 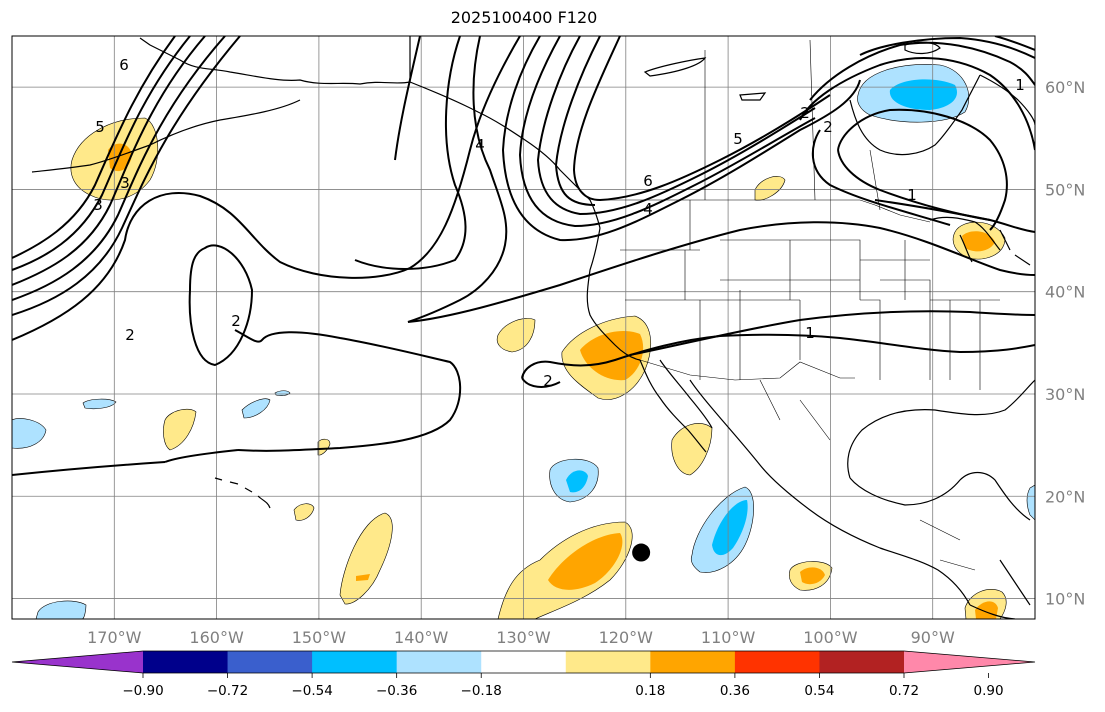 I want to click on coastline-mexico, so click(x=830, y=492).